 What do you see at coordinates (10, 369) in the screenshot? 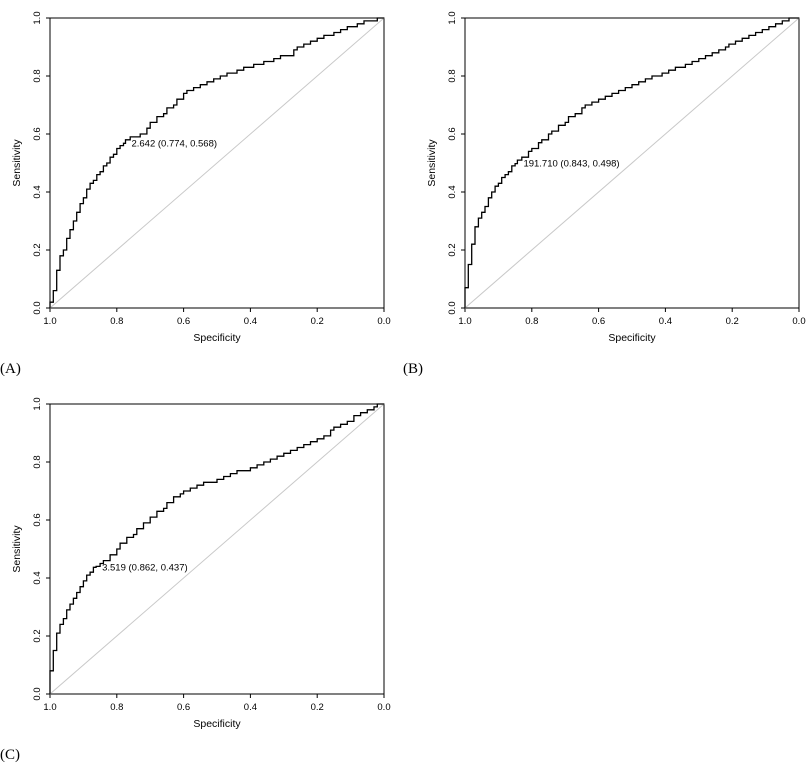
I see `panel-label-a: (A)` at bounding box center [10, 369].